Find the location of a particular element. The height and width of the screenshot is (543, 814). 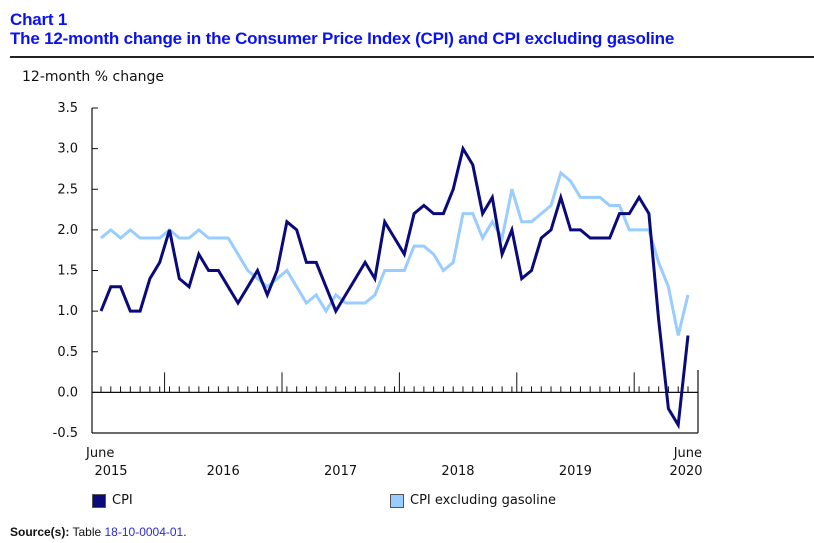

source-text: Table is located at coordinates (87, 532).